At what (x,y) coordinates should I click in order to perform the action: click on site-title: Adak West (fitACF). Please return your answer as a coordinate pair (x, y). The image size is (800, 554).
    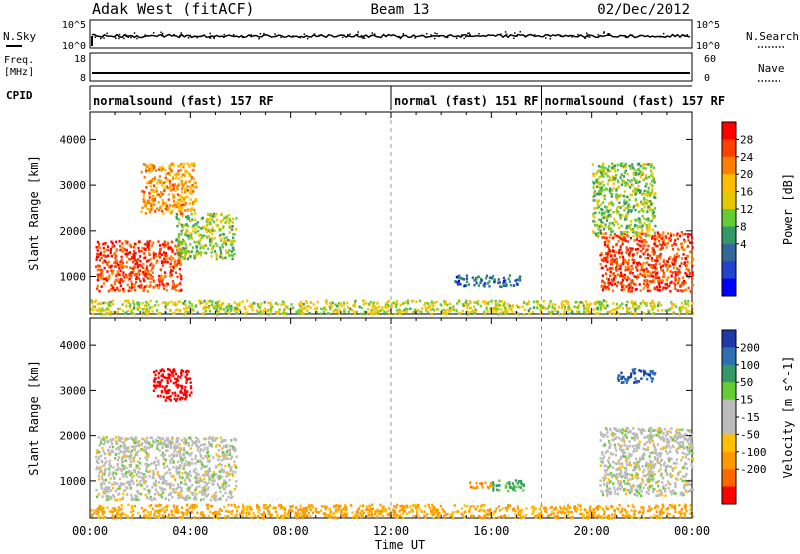
    Looking at the image, I should click on (173, 9).